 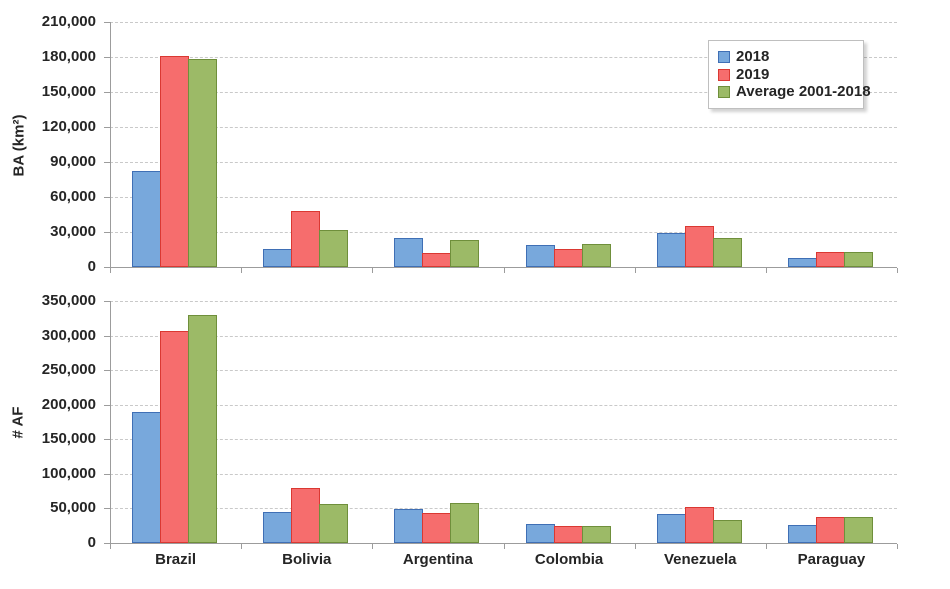 What do you see at coordinates (68, 335) in the screenshot?
I see `y-axis-tick-label: 300,000` at bounding box center [68, 335].